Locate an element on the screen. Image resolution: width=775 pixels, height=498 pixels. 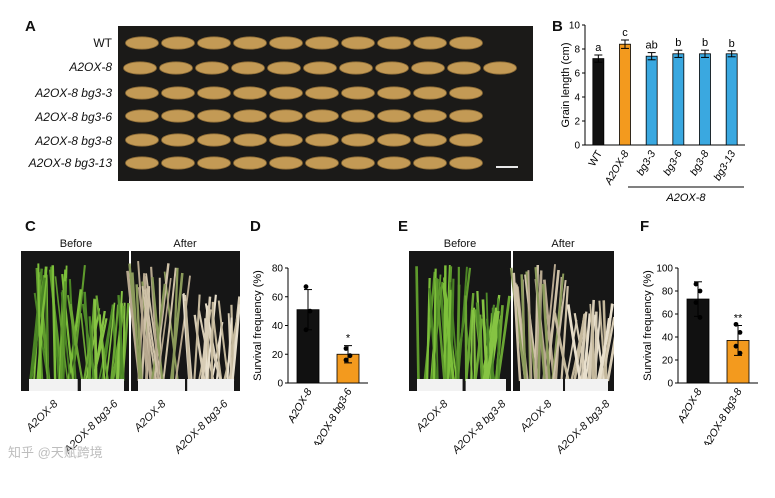
y-tick-label: 4 is located at coordinates (577, 98).